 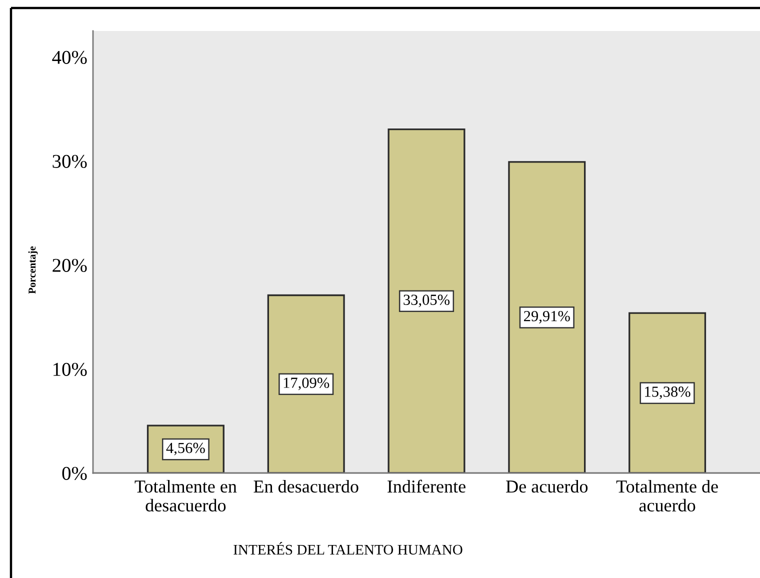 What do you see at coordinates (69, 161) in the screenshot?
I see `y-tick-label: 30%` at bounding box center [69, 161].